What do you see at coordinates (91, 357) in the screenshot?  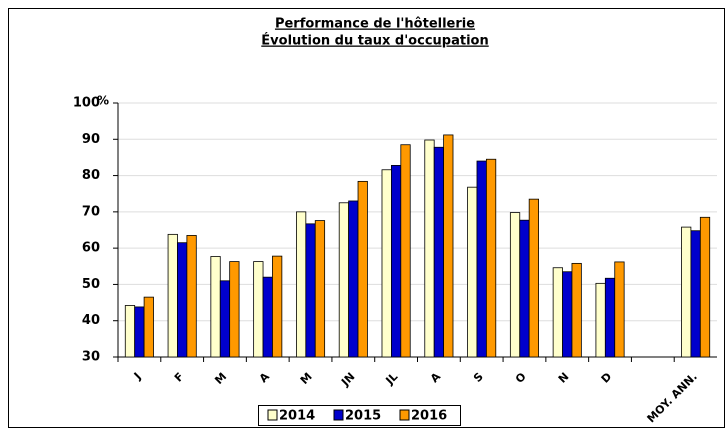 I see `y-tick-label: 30` at bounding box center [91, 357].